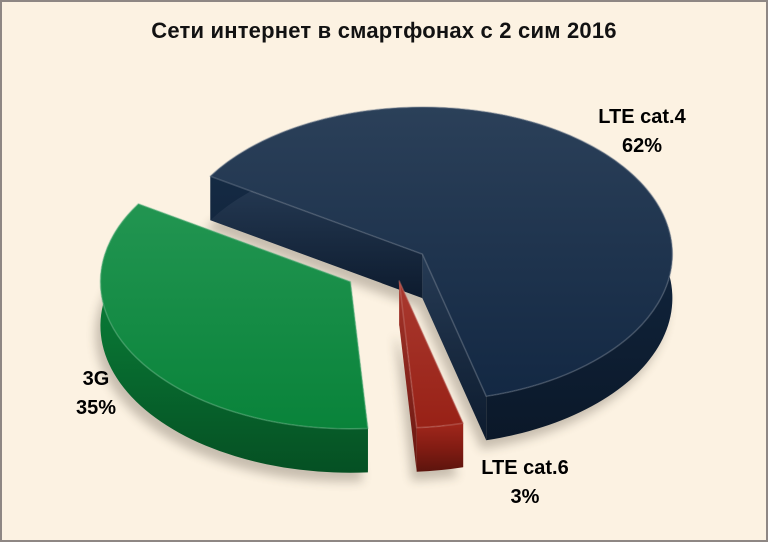 Image resolution: width=768 pixels, height=542 pixels. I want to click on data-label-percent: 35%, so click(96, 408).